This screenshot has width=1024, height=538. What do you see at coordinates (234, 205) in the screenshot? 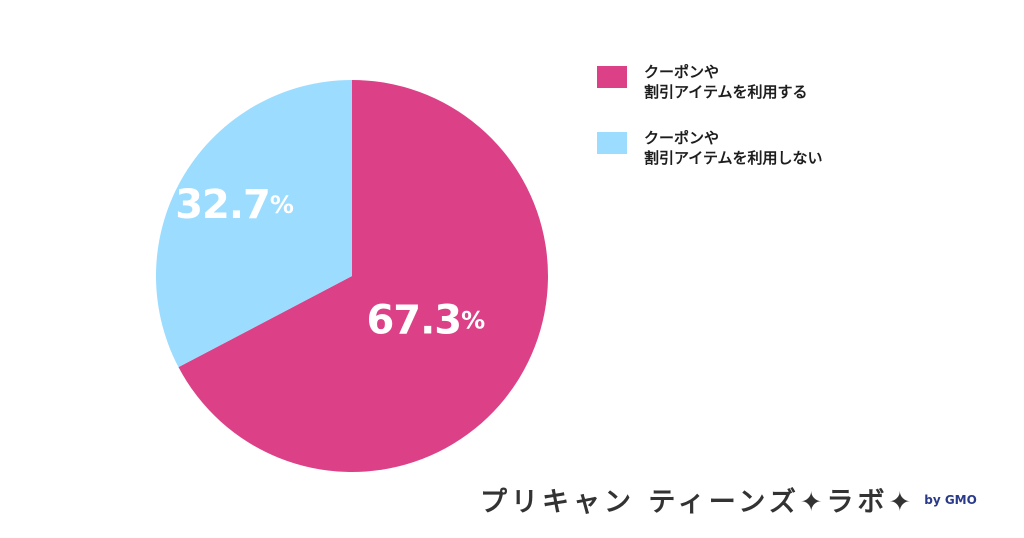
I see `pie-slice-label-1: 32.7%` at bounding box center [234, 205].